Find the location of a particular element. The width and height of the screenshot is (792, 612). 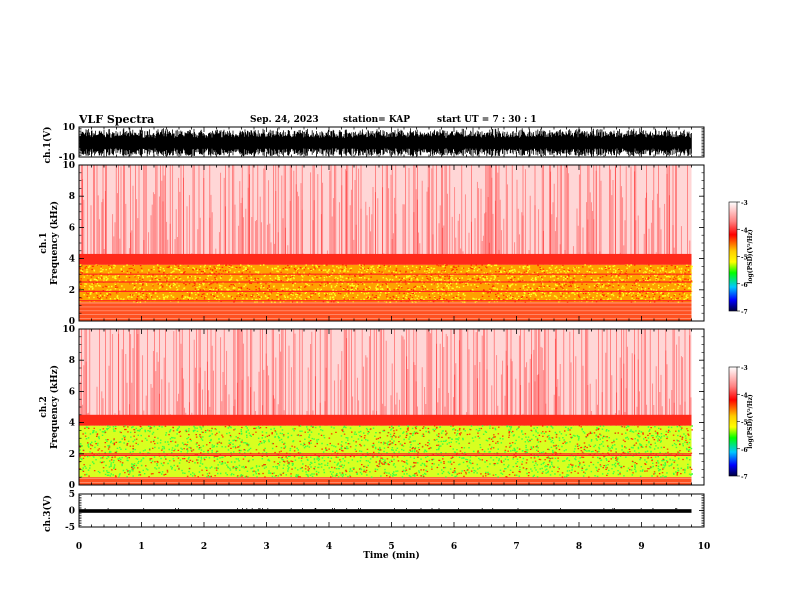

chart-title: VLF Spectra is located at coordinates (117, 119).